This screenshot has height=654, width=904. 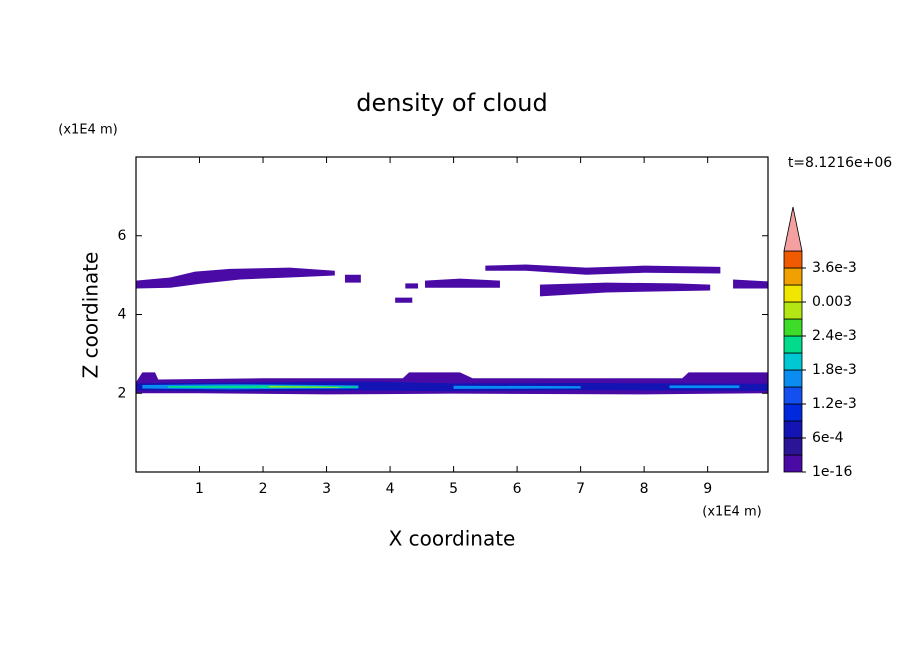 I want to click on time-label: t=8.1216e+06, so click(x=840, y=163).